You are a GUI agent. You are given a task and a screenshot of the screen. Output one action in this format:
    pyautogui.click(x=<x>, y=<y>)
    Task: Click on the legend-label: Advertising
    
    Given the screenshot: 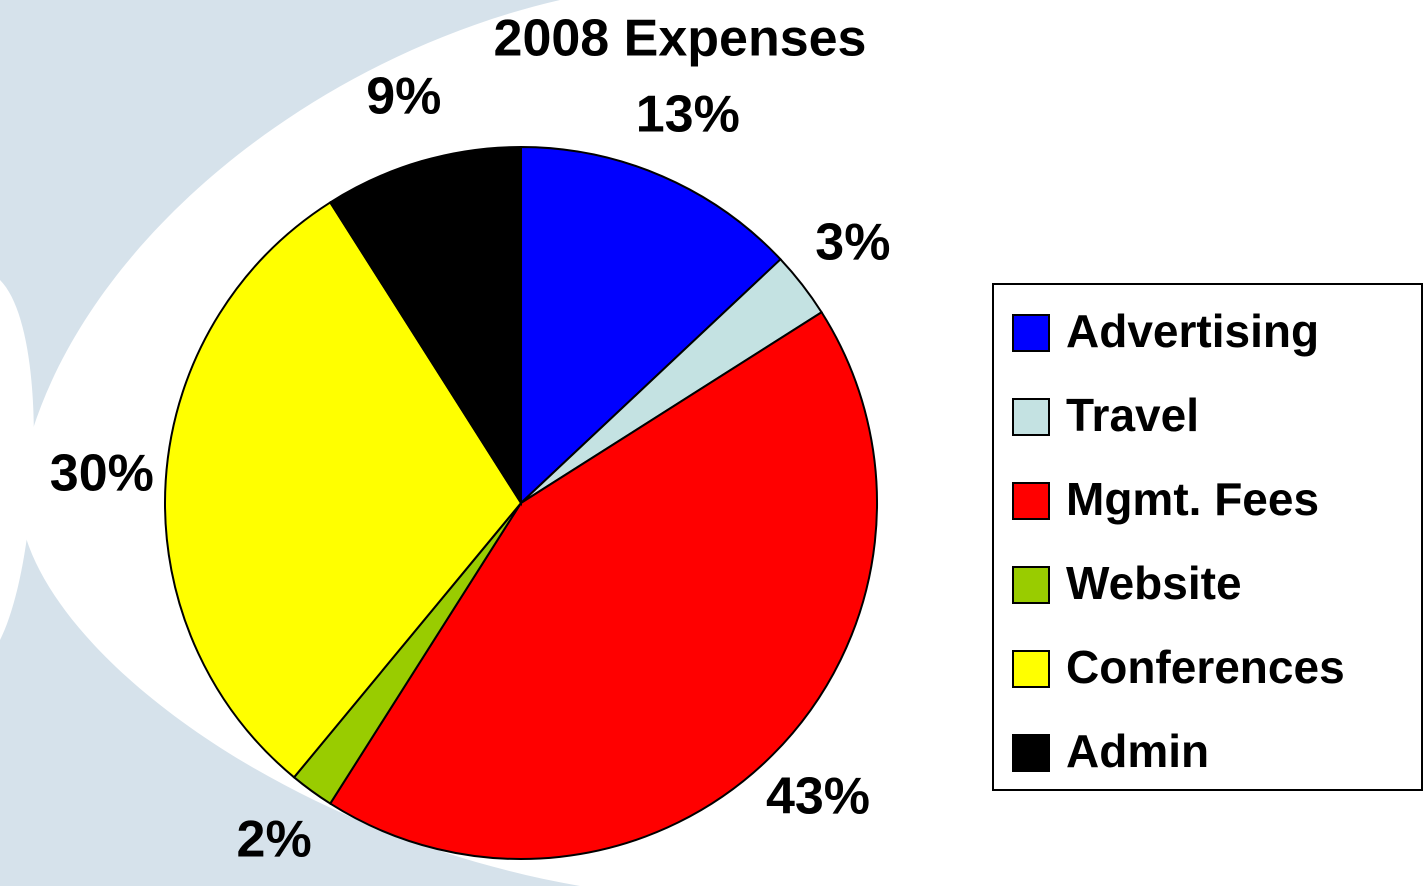 What is the action you would take?
    pyautogui.click(x=1192, y=331)
    